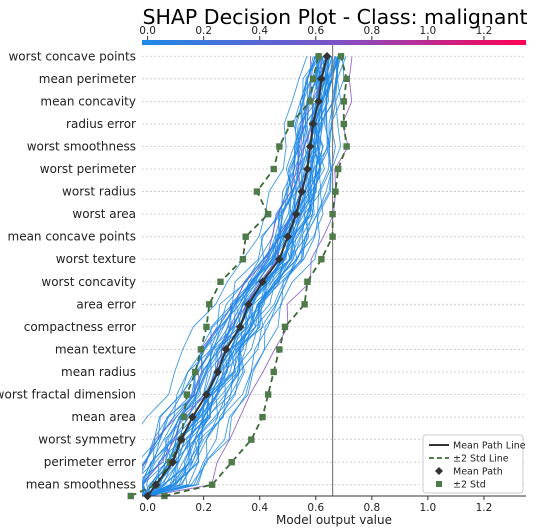 The width and height of the screenshot is (550, 528). I want to click on legend: Mean Path Line ±2 Std Line Mean Path ±2 Std, so click(474, 464).